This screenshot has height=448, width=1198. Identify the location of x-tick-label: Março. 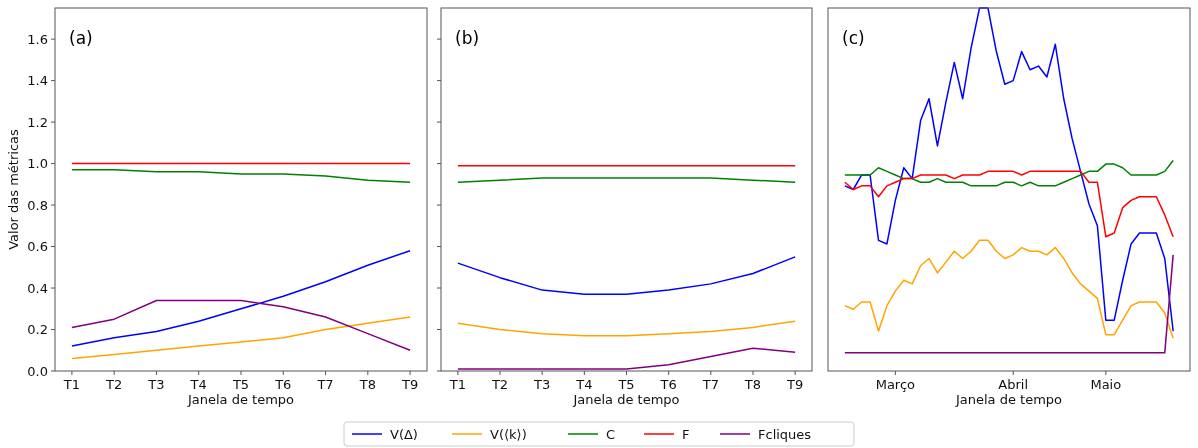
(895, 384).